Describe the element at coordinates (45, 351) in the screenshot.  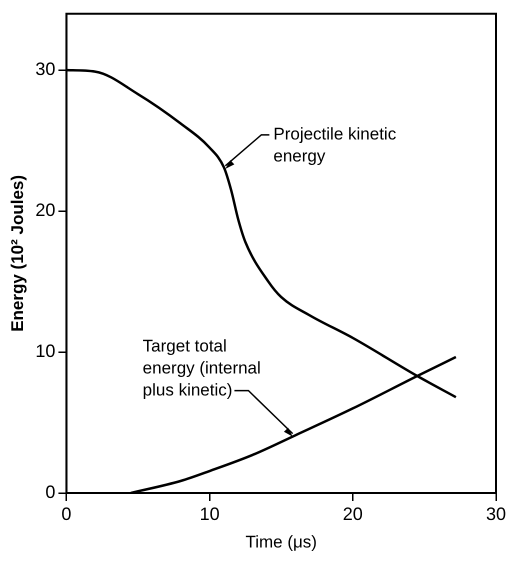
I see `y-tick-label: 10` at that location.